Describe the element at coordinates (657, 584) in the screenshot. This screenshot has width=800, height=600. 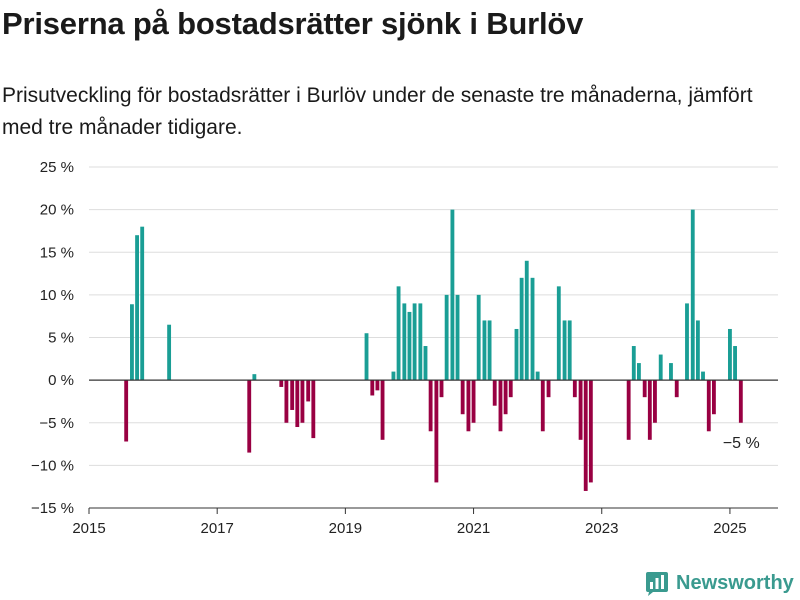
I see `newsworthy-icon` at that location.